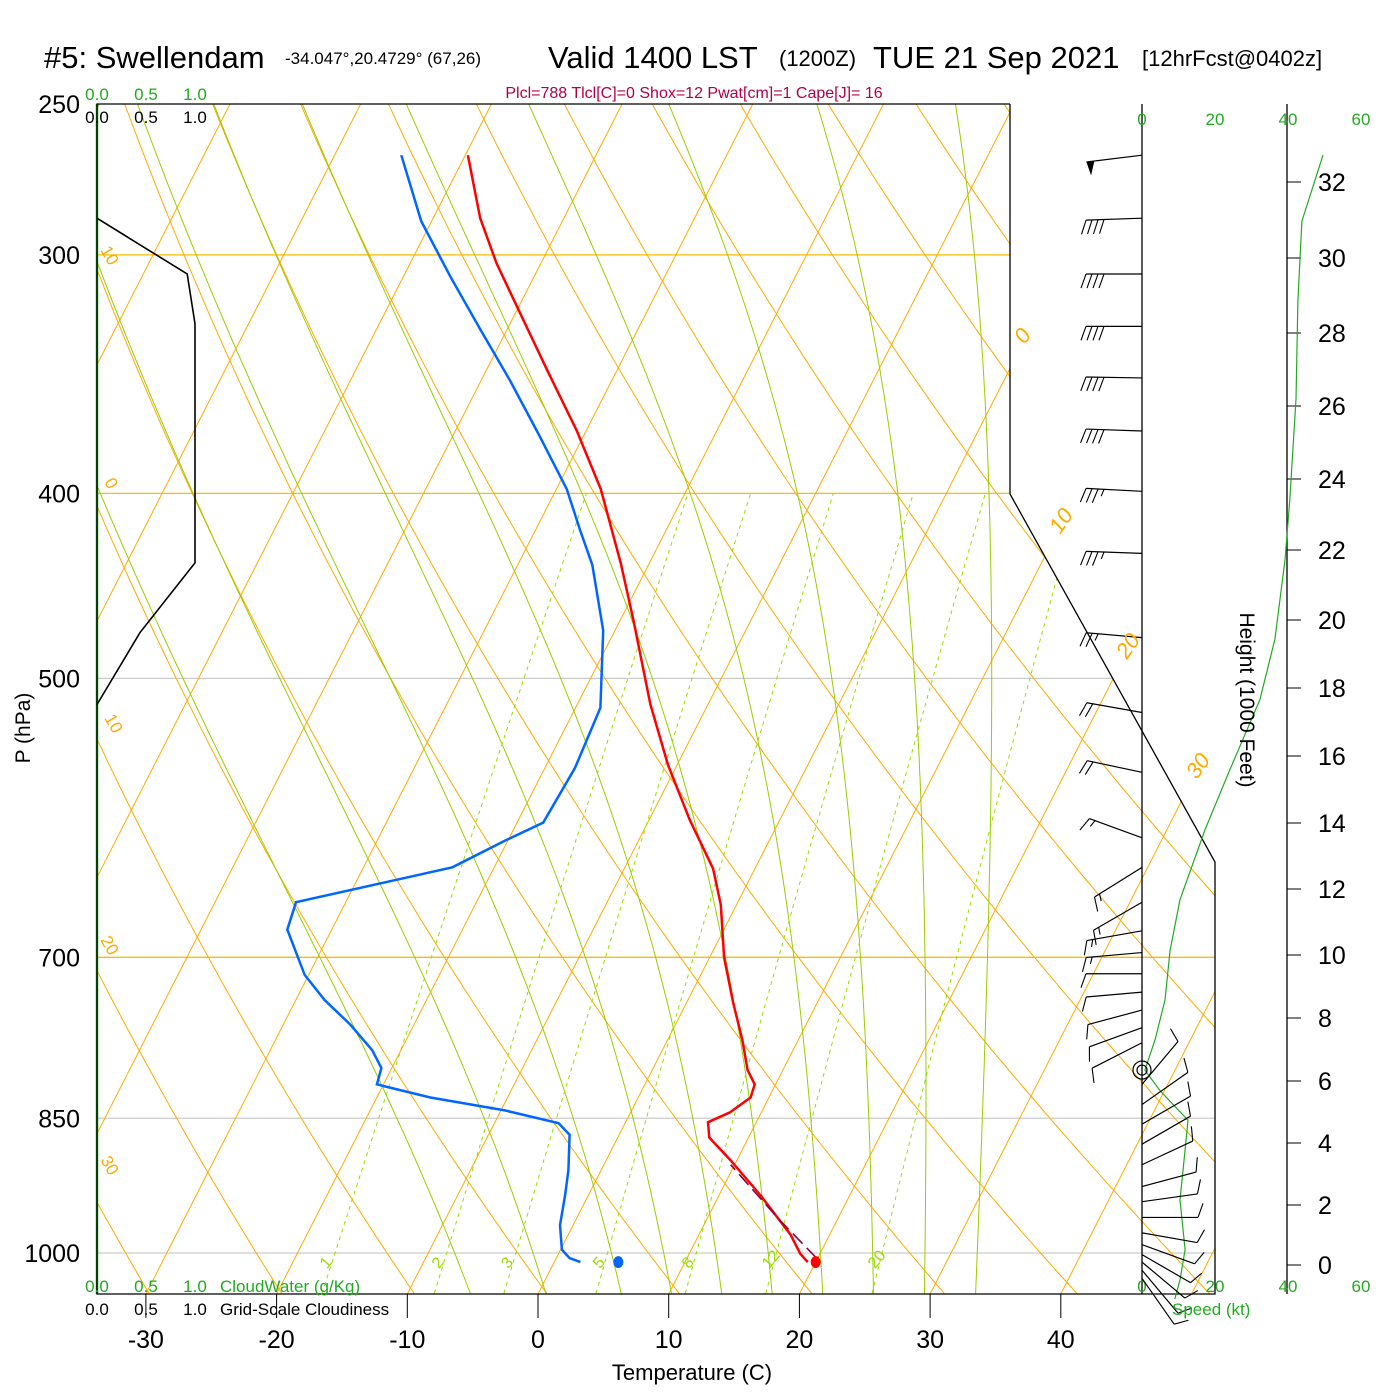  I want to click on parcel-line, so click(774, 1211).